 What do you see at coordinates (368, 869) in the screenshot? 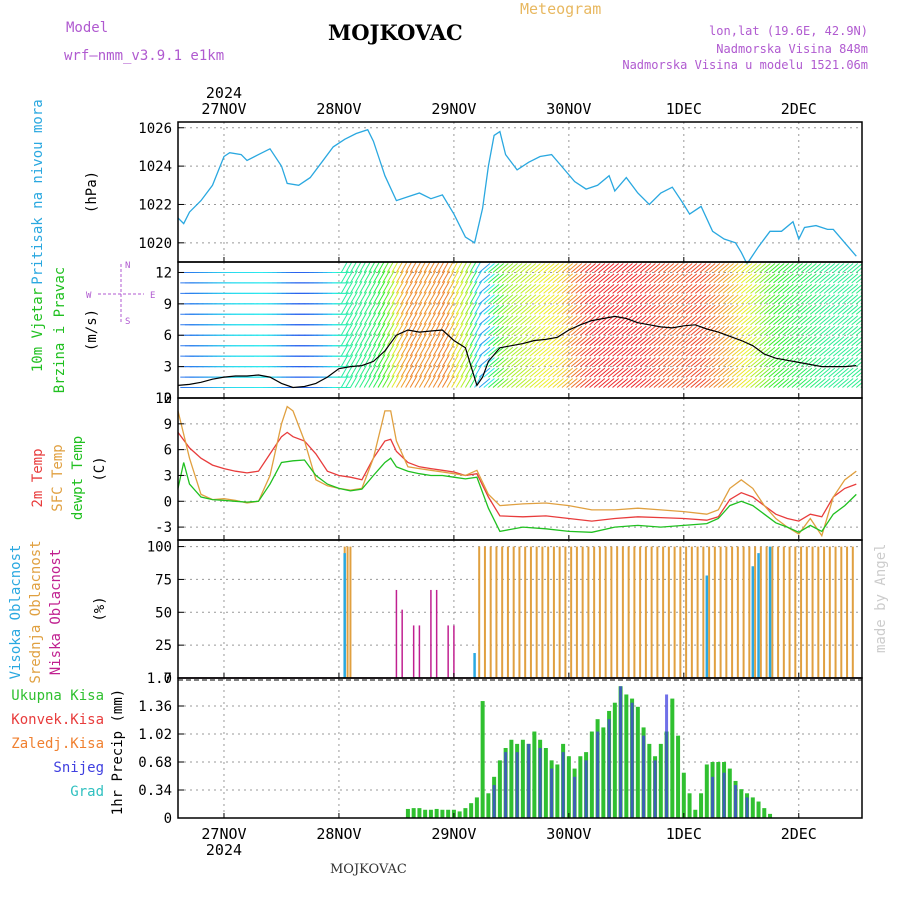
I see `footer-station: MOJKOVAC` at bounding box center [368, 869].